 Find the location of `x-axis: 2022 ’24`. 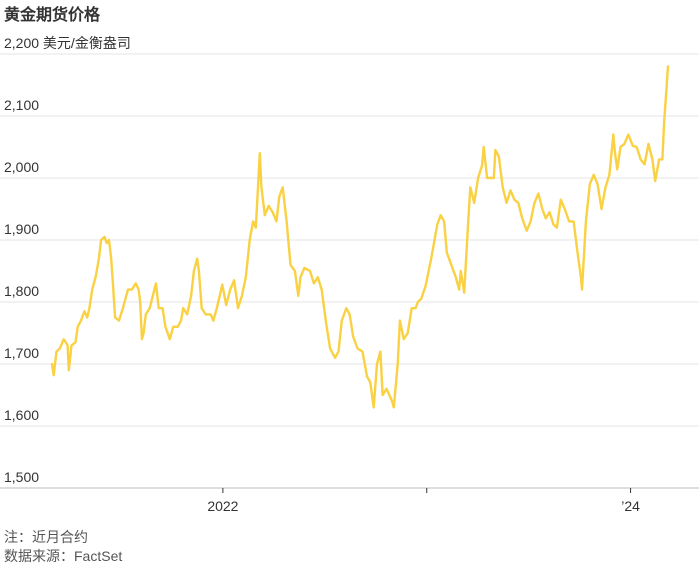

x-axis: 2022 ’24 is located at coordinates (423, 501).